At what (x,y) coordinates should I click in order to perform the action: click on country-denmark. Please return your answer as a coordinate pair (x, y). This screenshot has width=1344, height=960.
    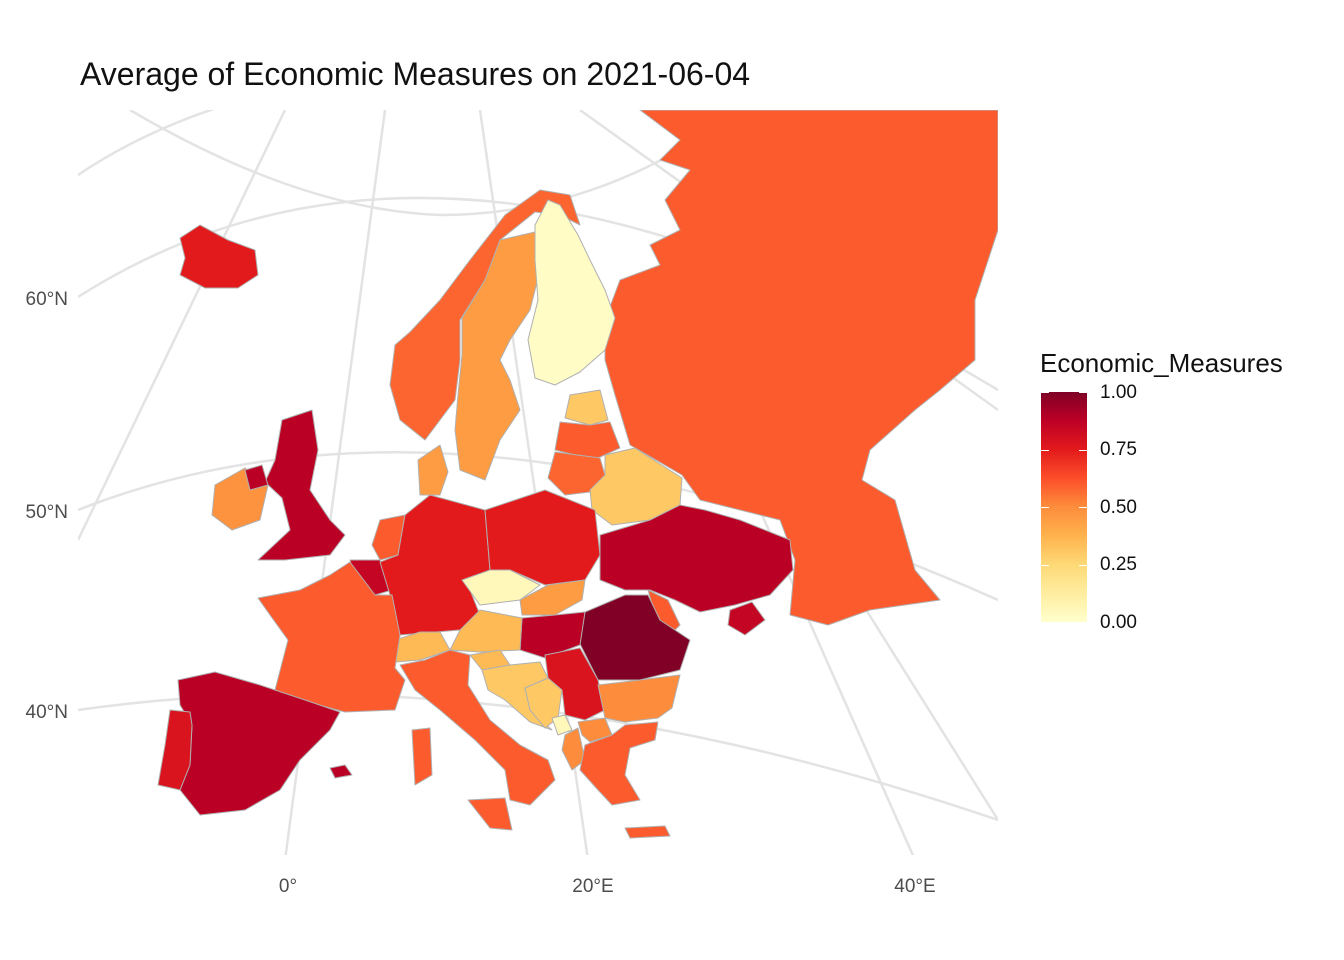
    Looking at the image, I should click on (433, 470).